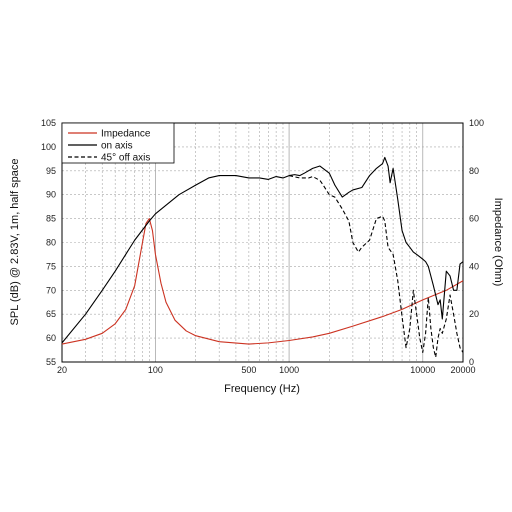  Describe the element at coordinates (248, 370) in the screenshot. I see `x-tick-label: 500` at that location.